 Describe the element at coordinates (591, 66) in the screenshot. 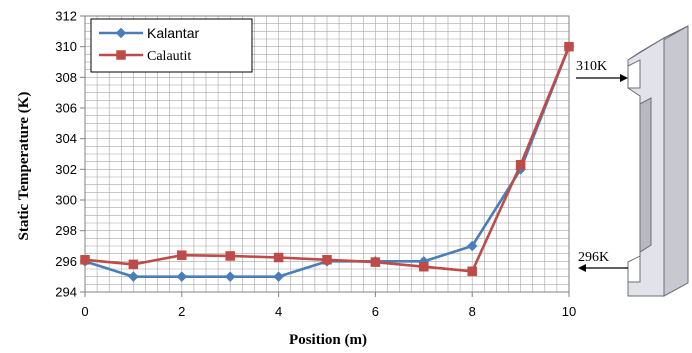

I see `annotation-310k-text: 310K` at that location.